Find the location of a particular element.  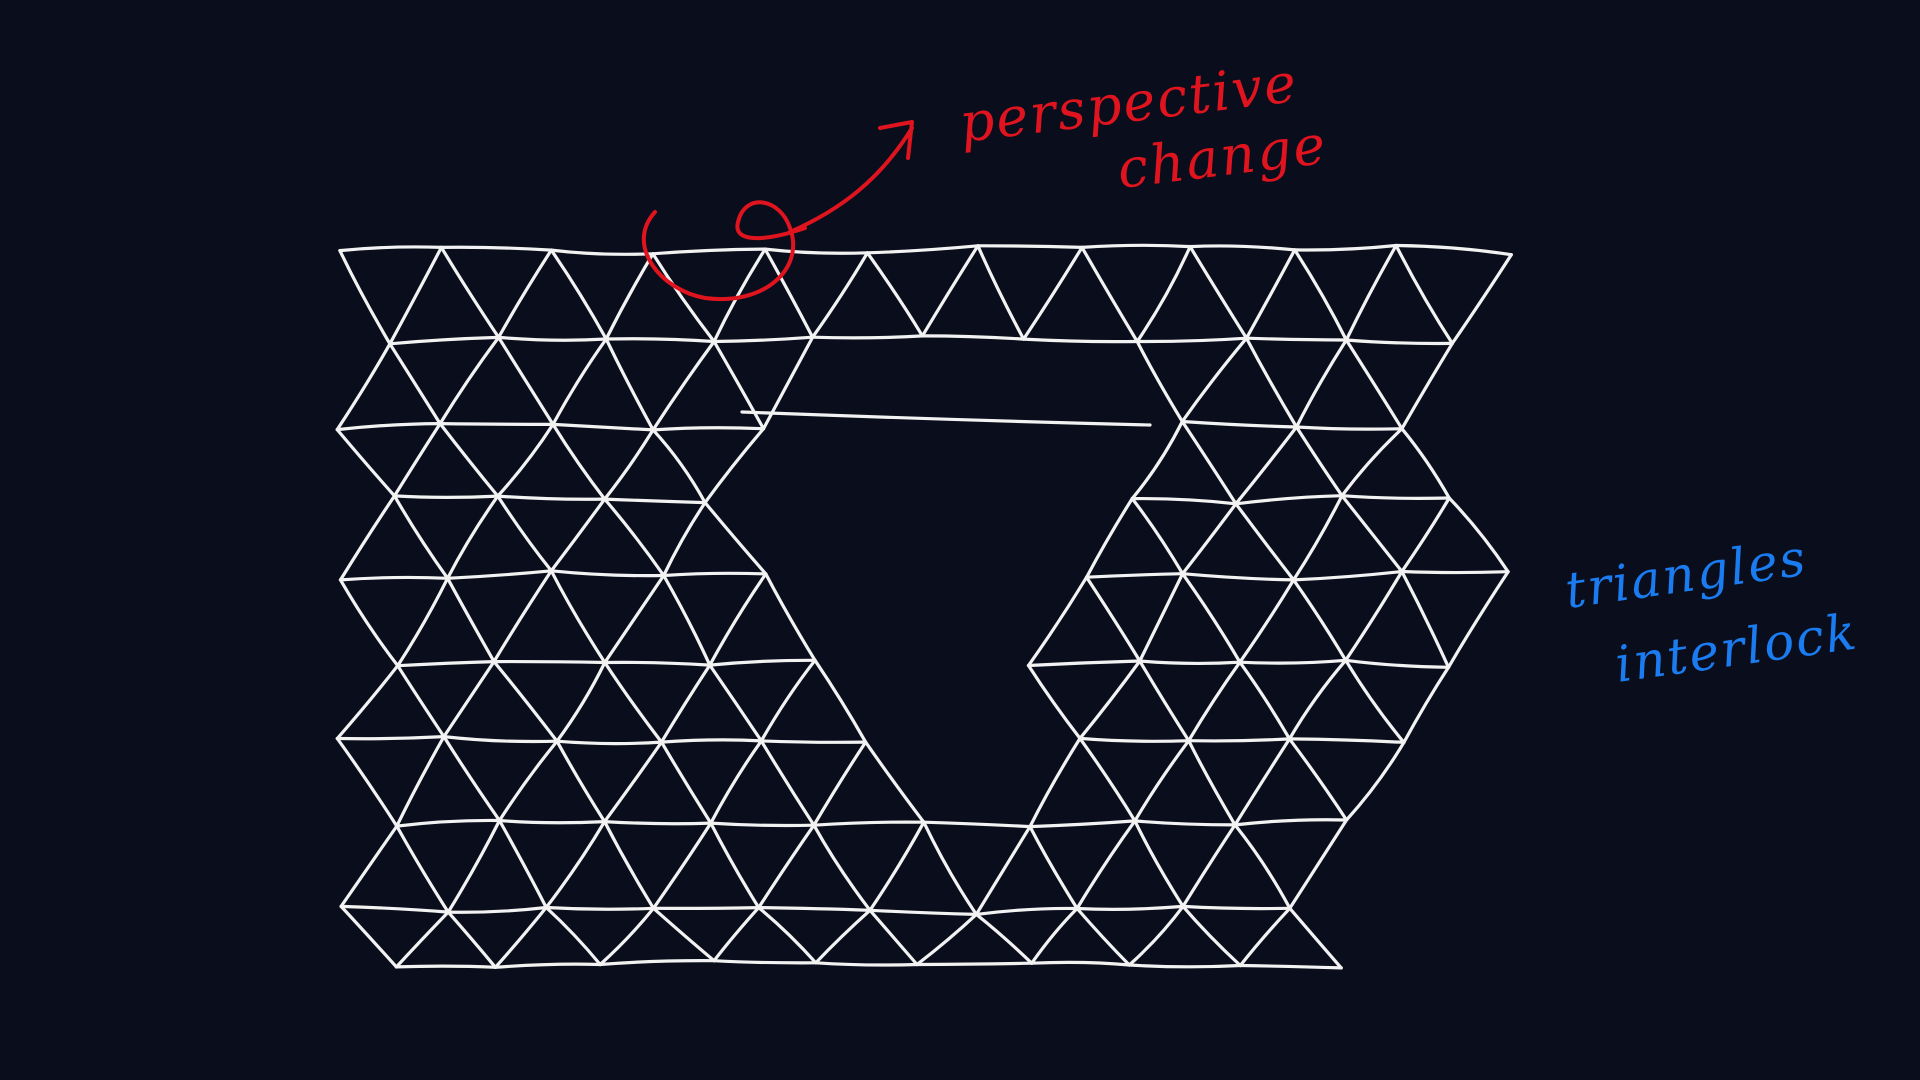

perspective-circle is located at coordinates (724, 251).